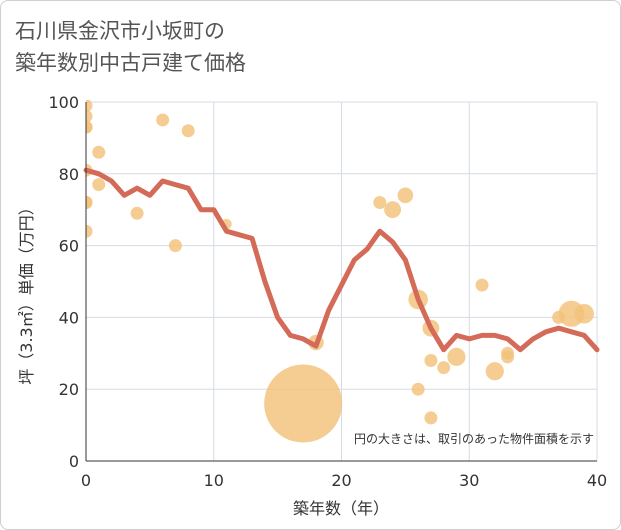 The image size is (621, 530). Describe the element at coordinates (214, 480) in the screenshot. I see `x-tick-label: 10` at that location.